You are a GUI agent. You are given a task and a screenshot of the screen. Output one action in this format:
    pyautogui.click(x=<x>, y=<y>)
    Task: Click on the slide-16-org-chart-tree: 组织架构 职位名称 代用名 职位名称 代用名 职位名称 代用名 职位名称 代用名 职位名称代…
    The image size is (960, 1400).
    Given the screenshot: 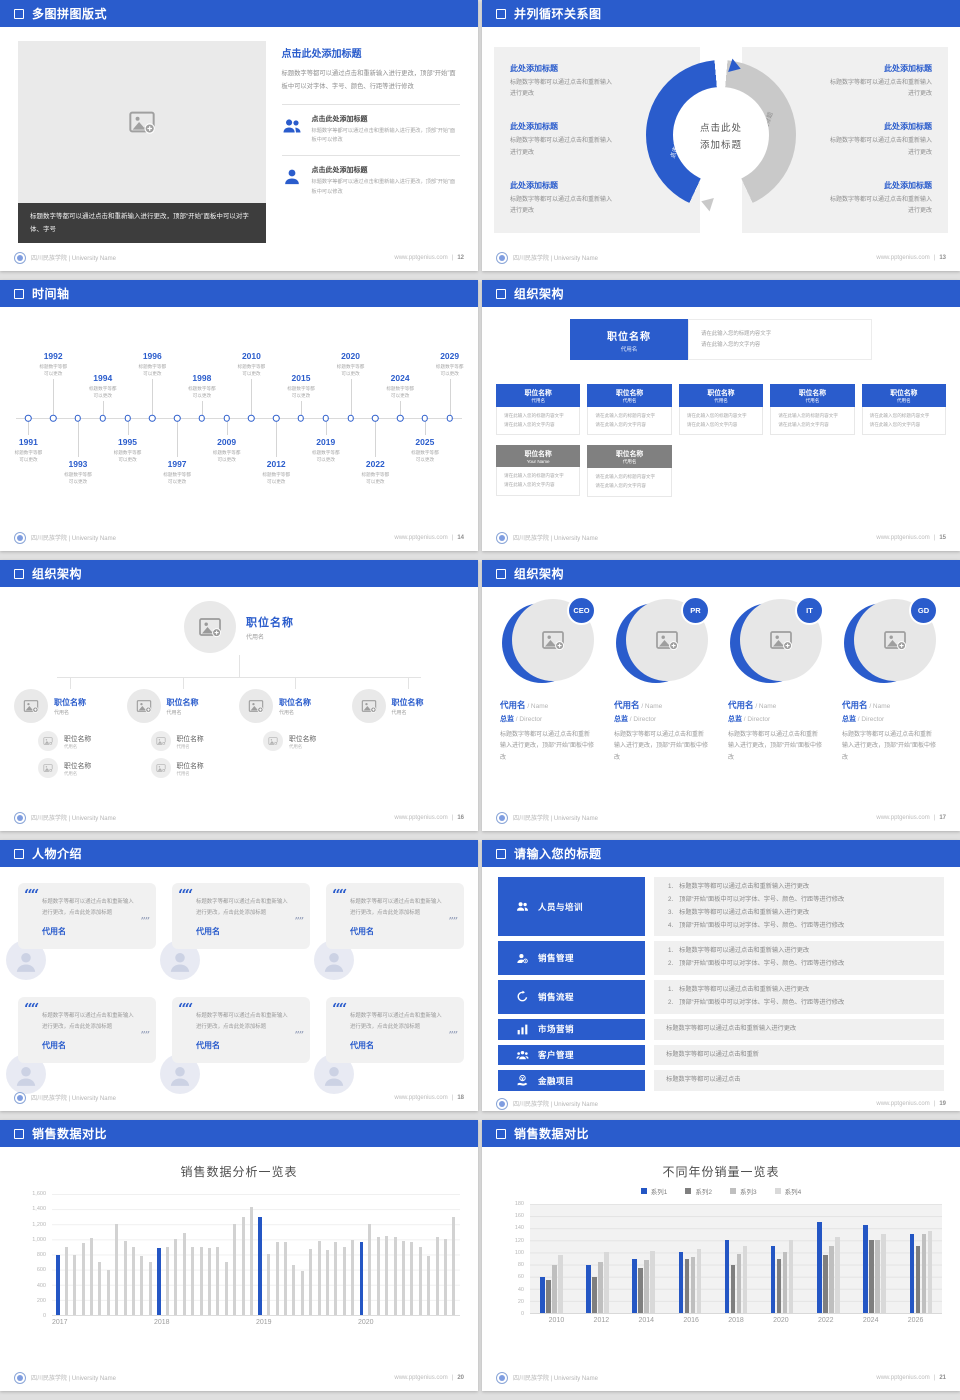 What is the action you would take?
    pyautogui.click(x=239, y=695)
    